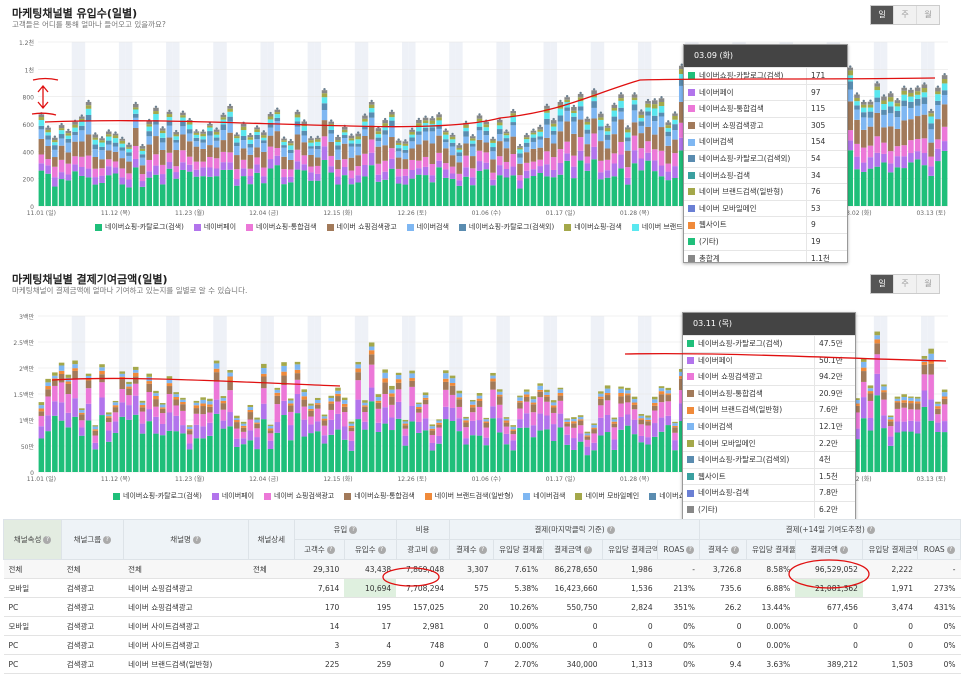 The height and width of the screenshot is (676, 963). What do you see at coordinates (506, 227) in the screenshot?
I see `legend-item: 네이버쇼핑-카탈로그(검색외)` at bounding box center [506, 227].